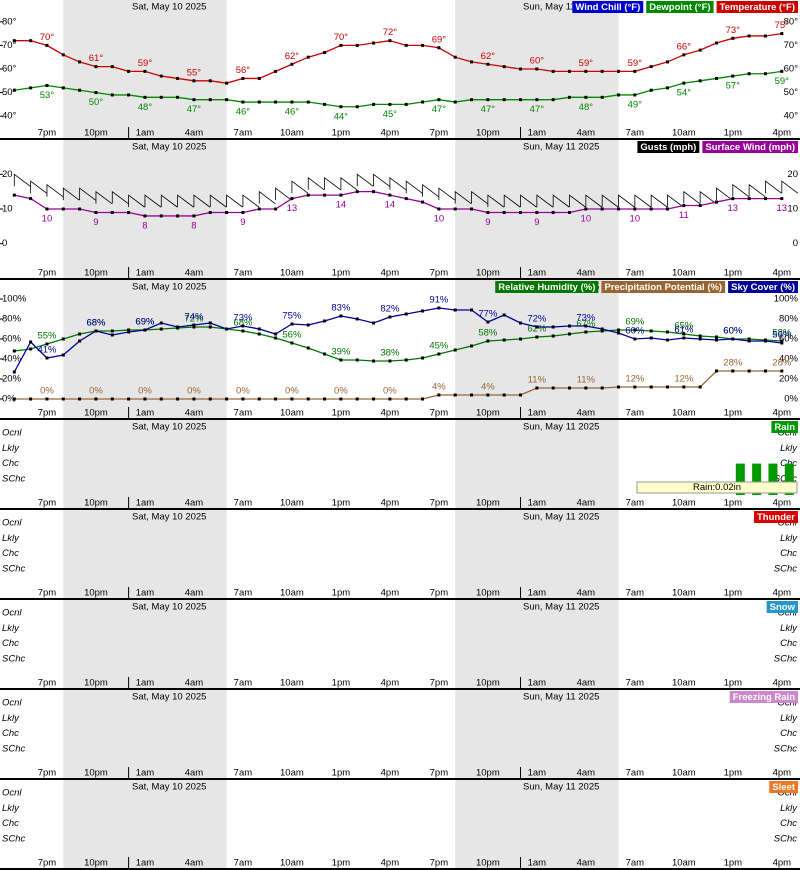  Describe the element at coordinates (243, 323) in the screenshot. I see `data-label: 68%` at that location.